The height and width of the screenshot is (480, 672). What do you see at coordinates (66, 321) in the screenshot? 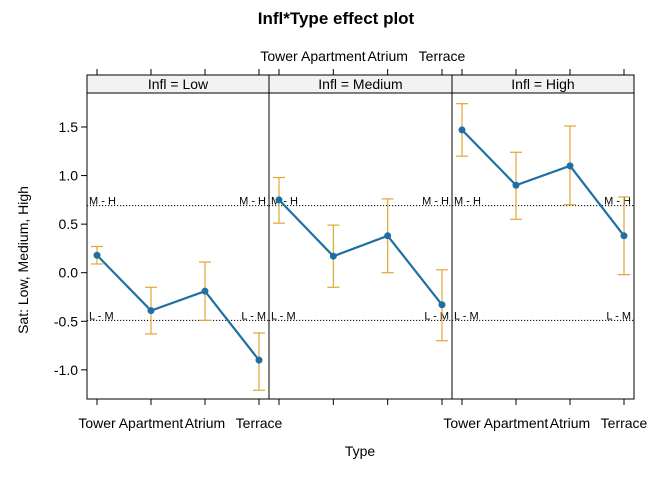
I see `y-tick-label: -0.5` at bounding box center [66, 321].